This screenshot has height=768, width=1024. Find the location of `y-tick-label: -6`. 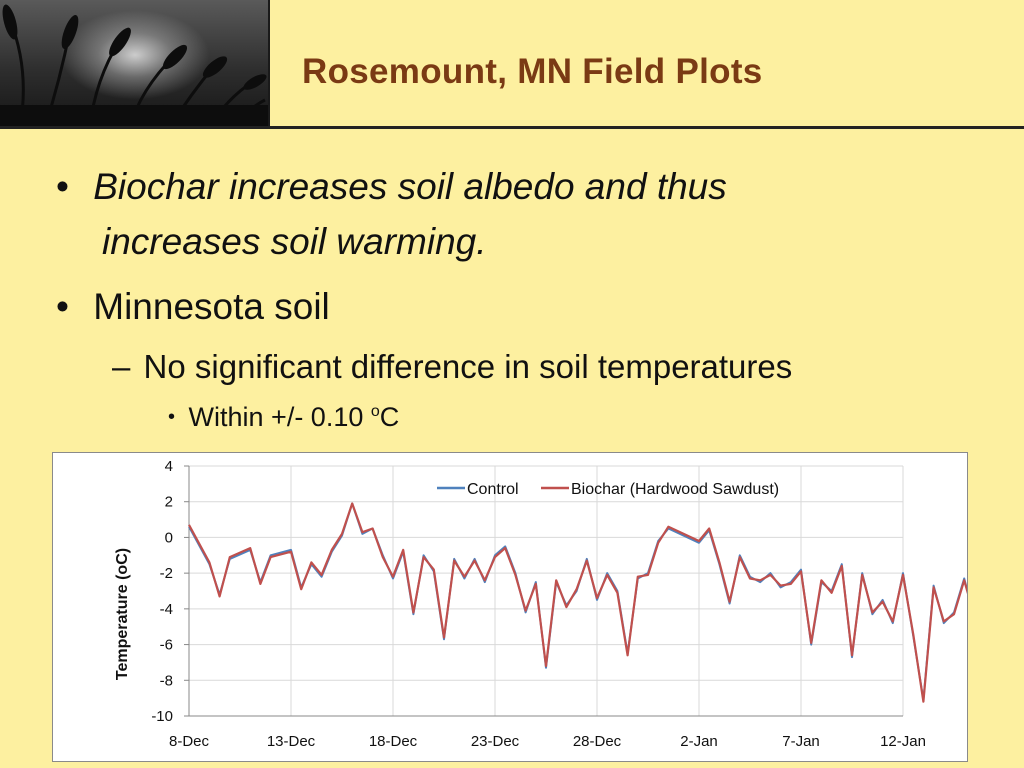

y-tick-label: -6 is located at coordinates (166, 645).